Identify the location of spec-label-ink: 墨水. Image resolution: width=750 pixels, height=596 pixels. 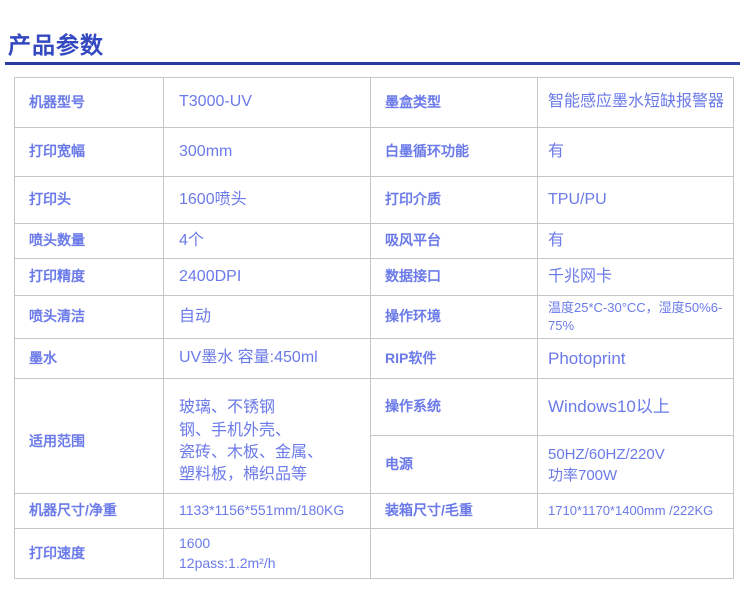
(89, 358).